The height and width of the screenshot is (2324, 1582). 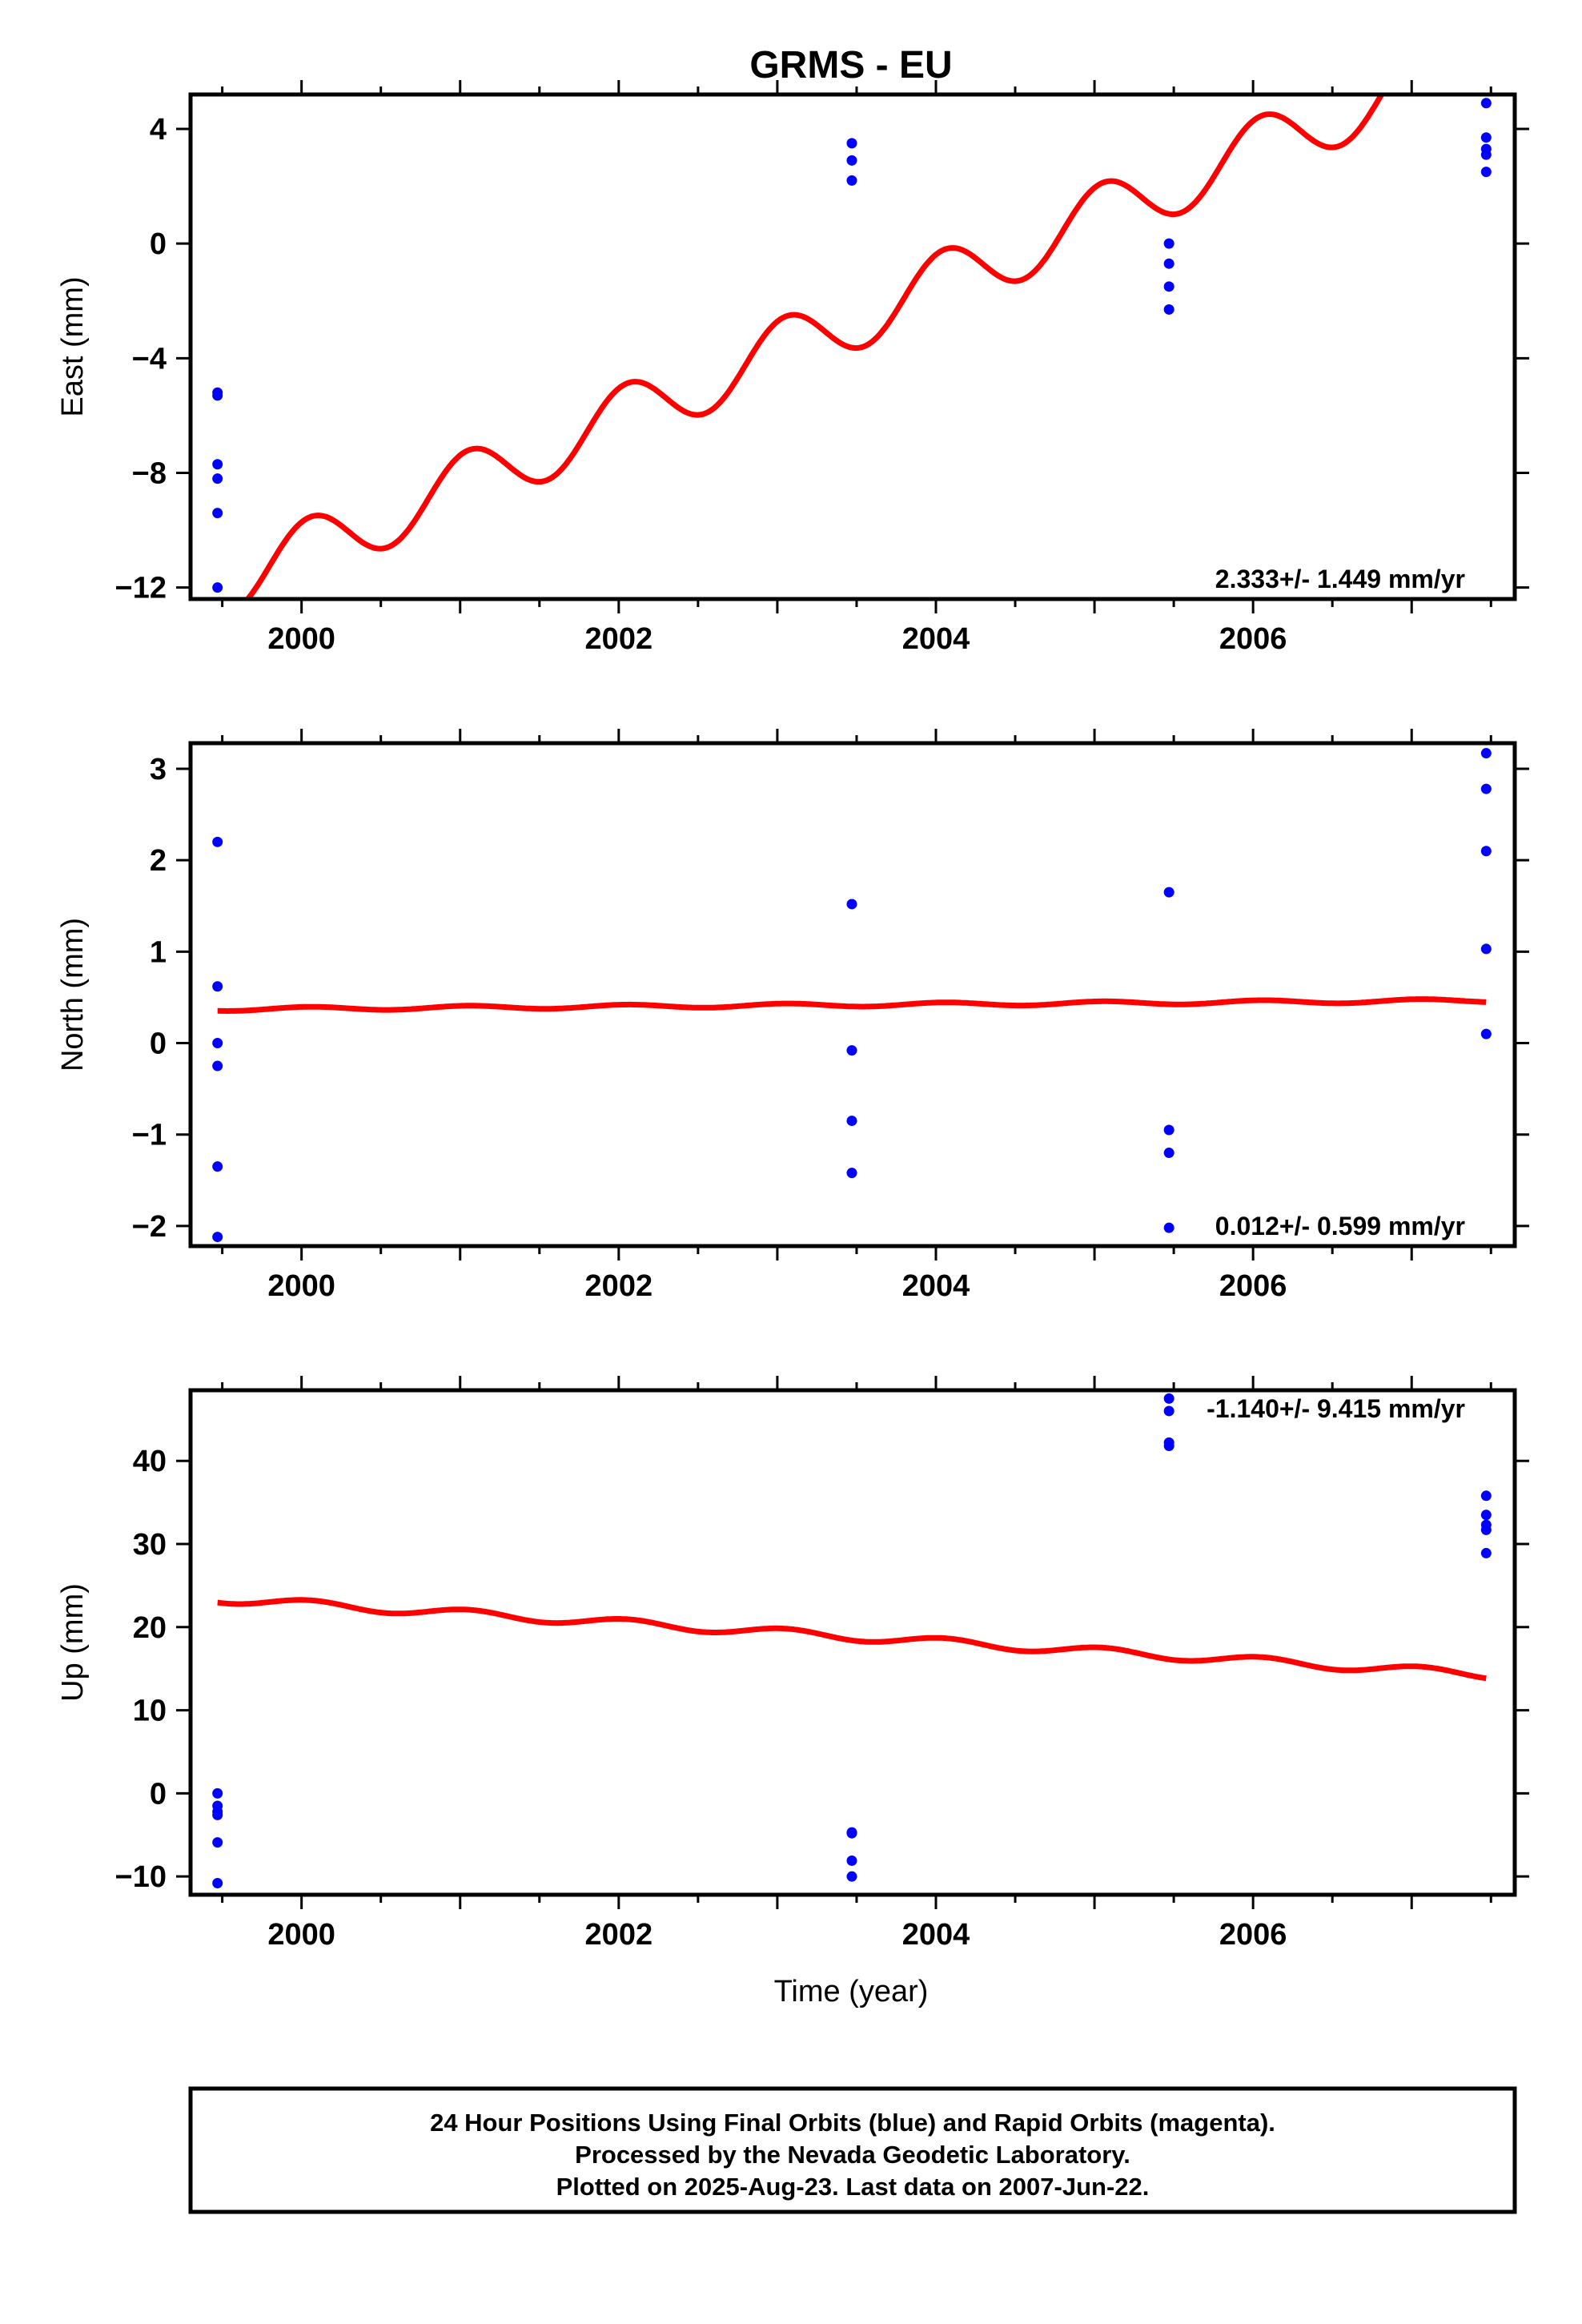 I want to click on north-rate-label: 0.012+/- 0.599 mm/yr, so click(x=1340, y=1226).